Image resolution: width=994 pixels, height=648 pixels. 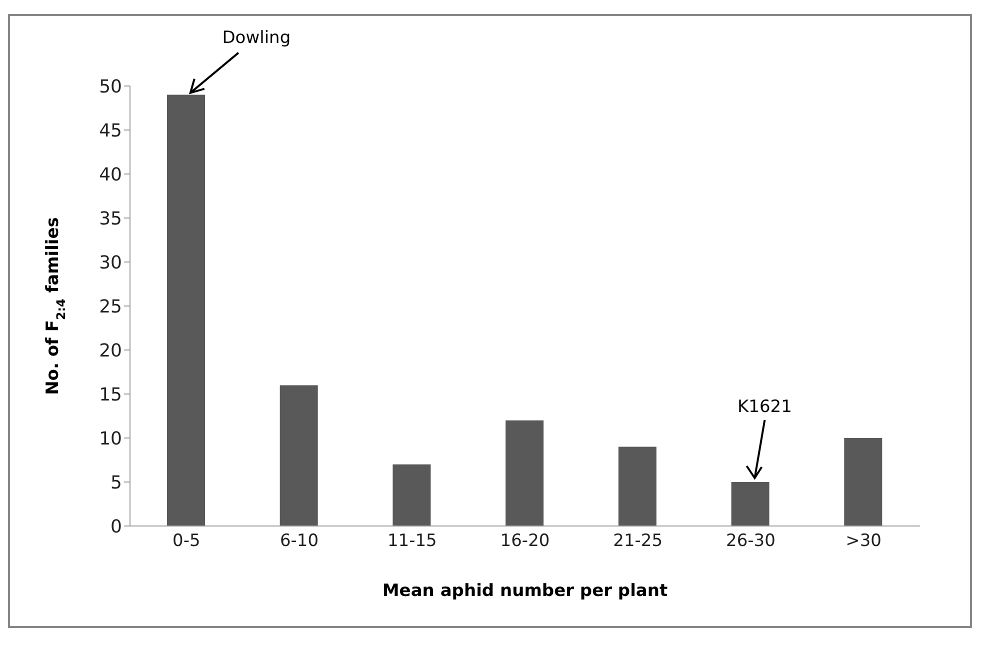 What do you see at coordinates (525, 591) in the screenshot?
I see `x-axis-title: Mean aphid number per plant` at bounding box center [525, 591].